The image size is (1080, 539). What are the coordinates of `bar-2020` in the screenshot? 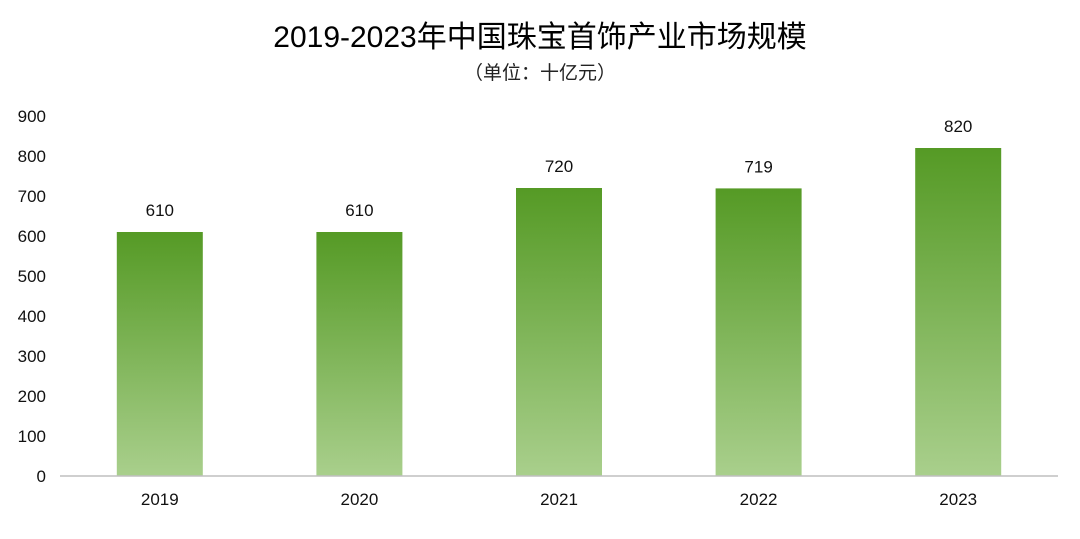 It's located at (359, 354).